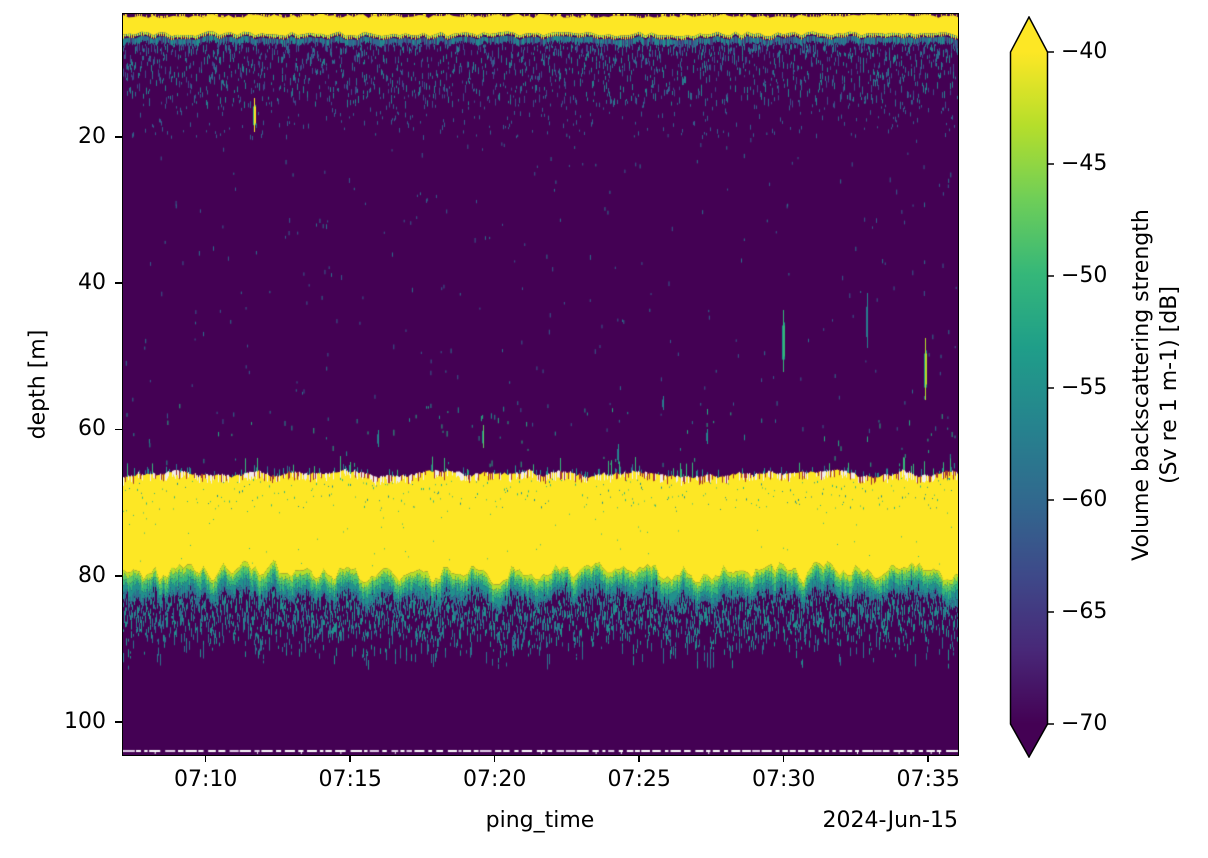 The height and width of the screenshot is (858, 1208). What do you see at coordinates (92, 283) in the screenshot?
I see `y-tick-label: 40` at bounding box center [92, 283].